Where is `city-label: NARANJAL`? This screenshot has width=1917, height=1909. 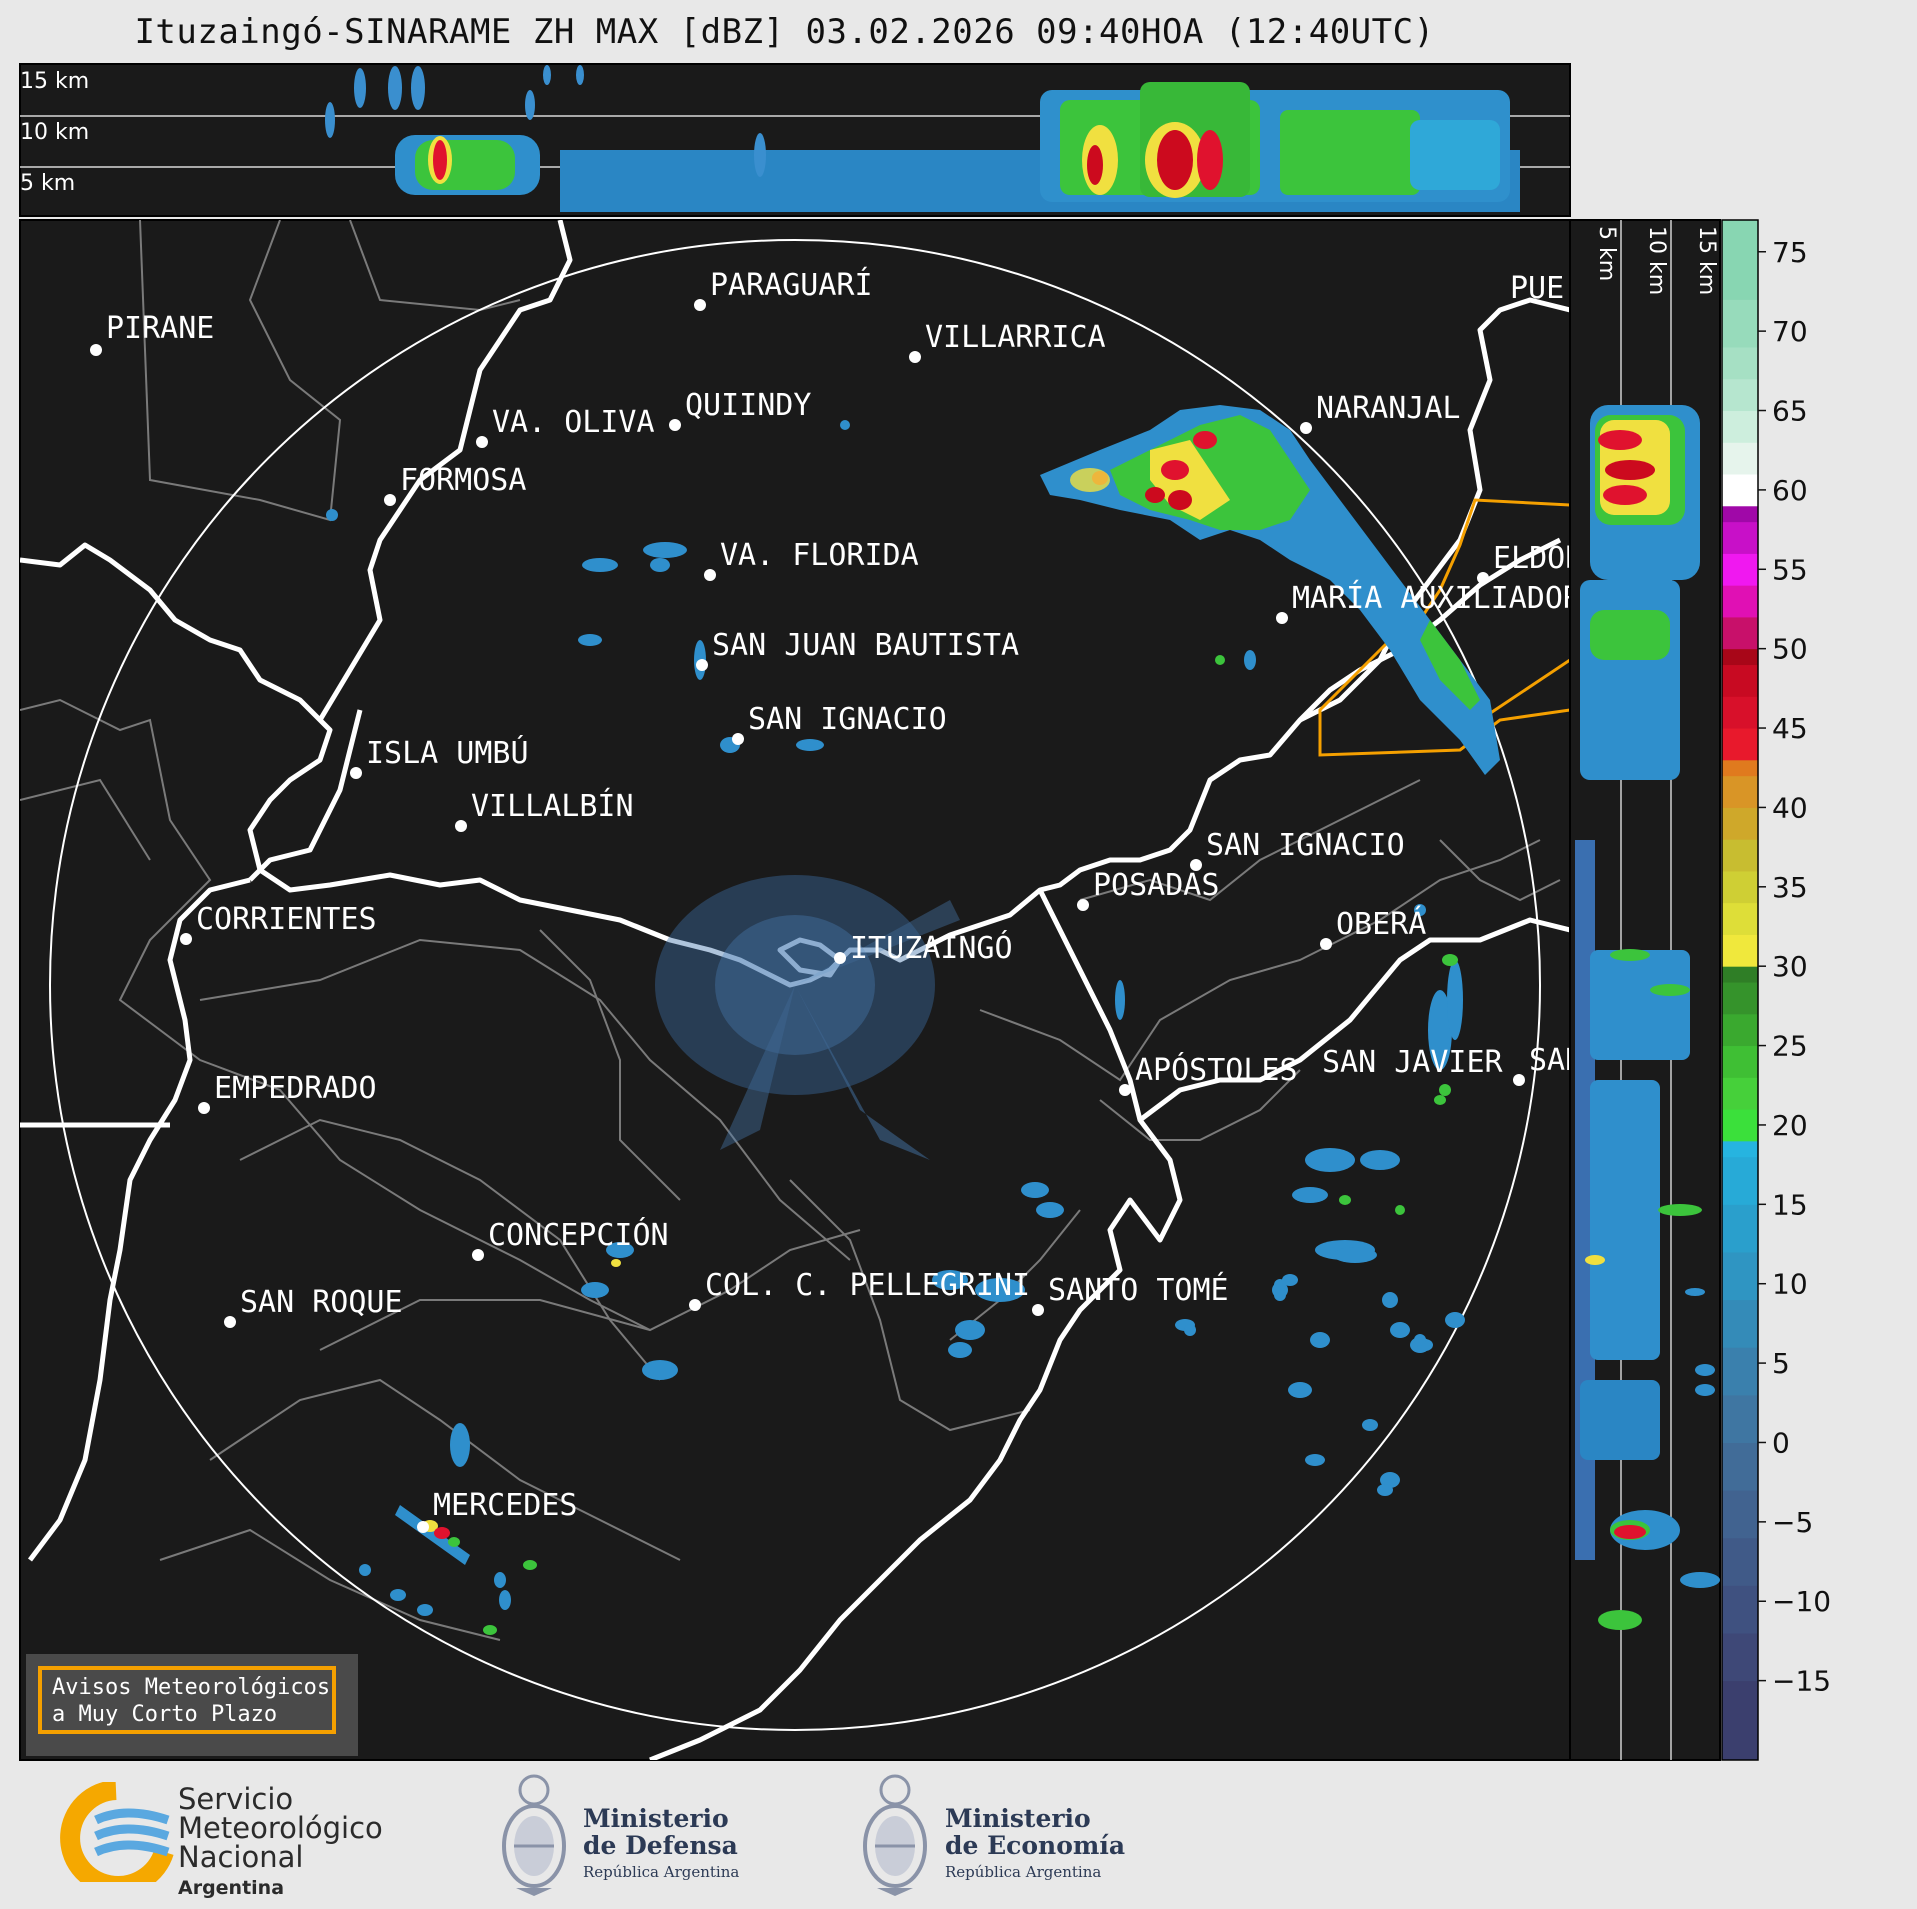 city-label: NARANJAL is located at coordinates (1388, 408).